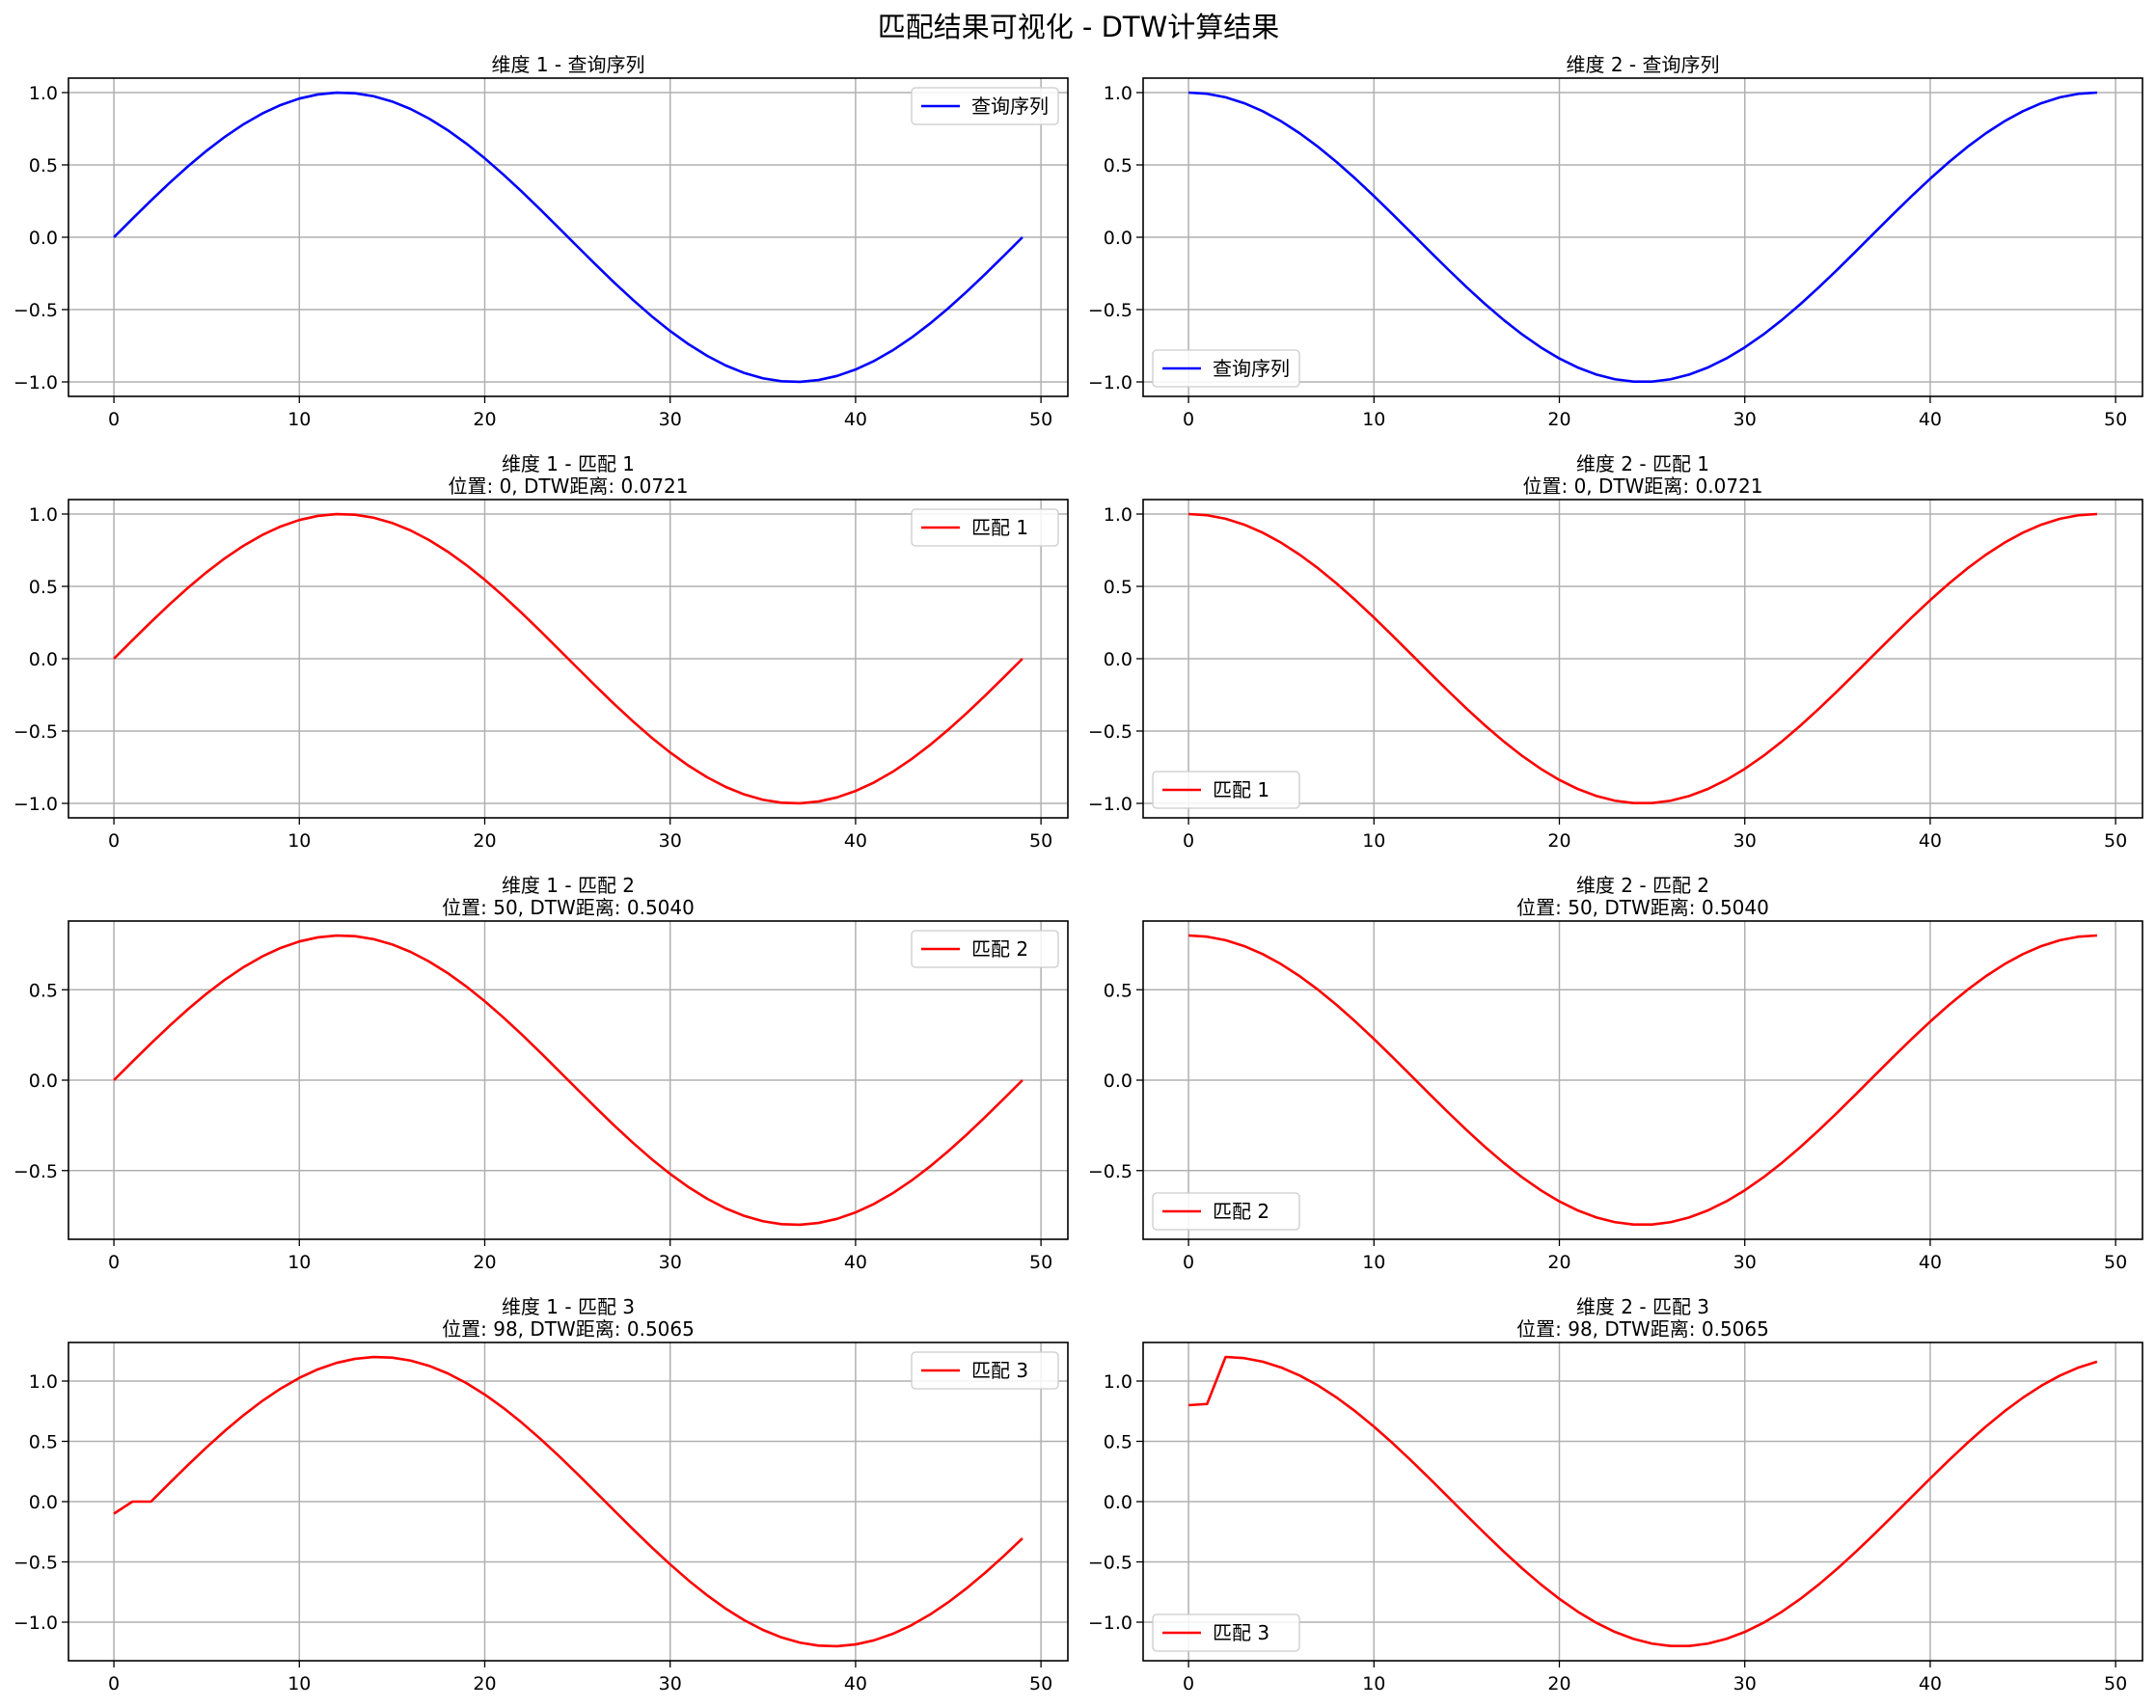 The height and width of the screenshot is (1708, 2156). What do you see at coordinates (1241, 789) in the screenshot?
I see `legend-label: 匹配 1` at bounding box center [1241, 789].